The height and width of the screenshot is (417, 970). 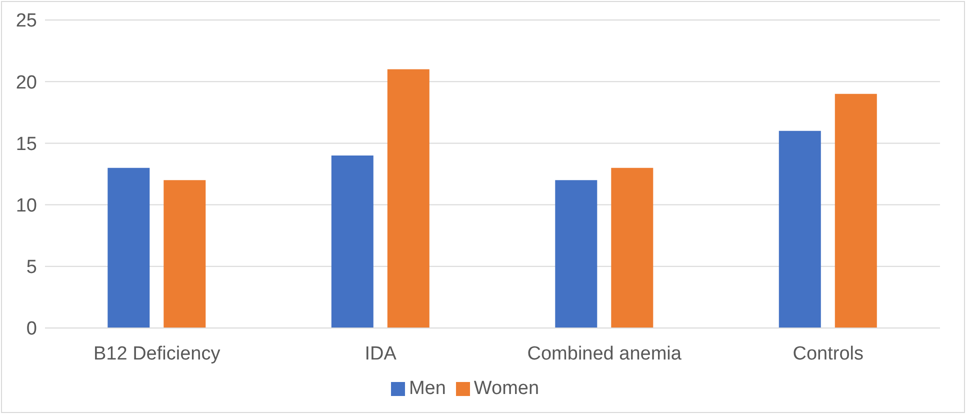 I want to click on legend-label: Men, so click(x=427, y=388).